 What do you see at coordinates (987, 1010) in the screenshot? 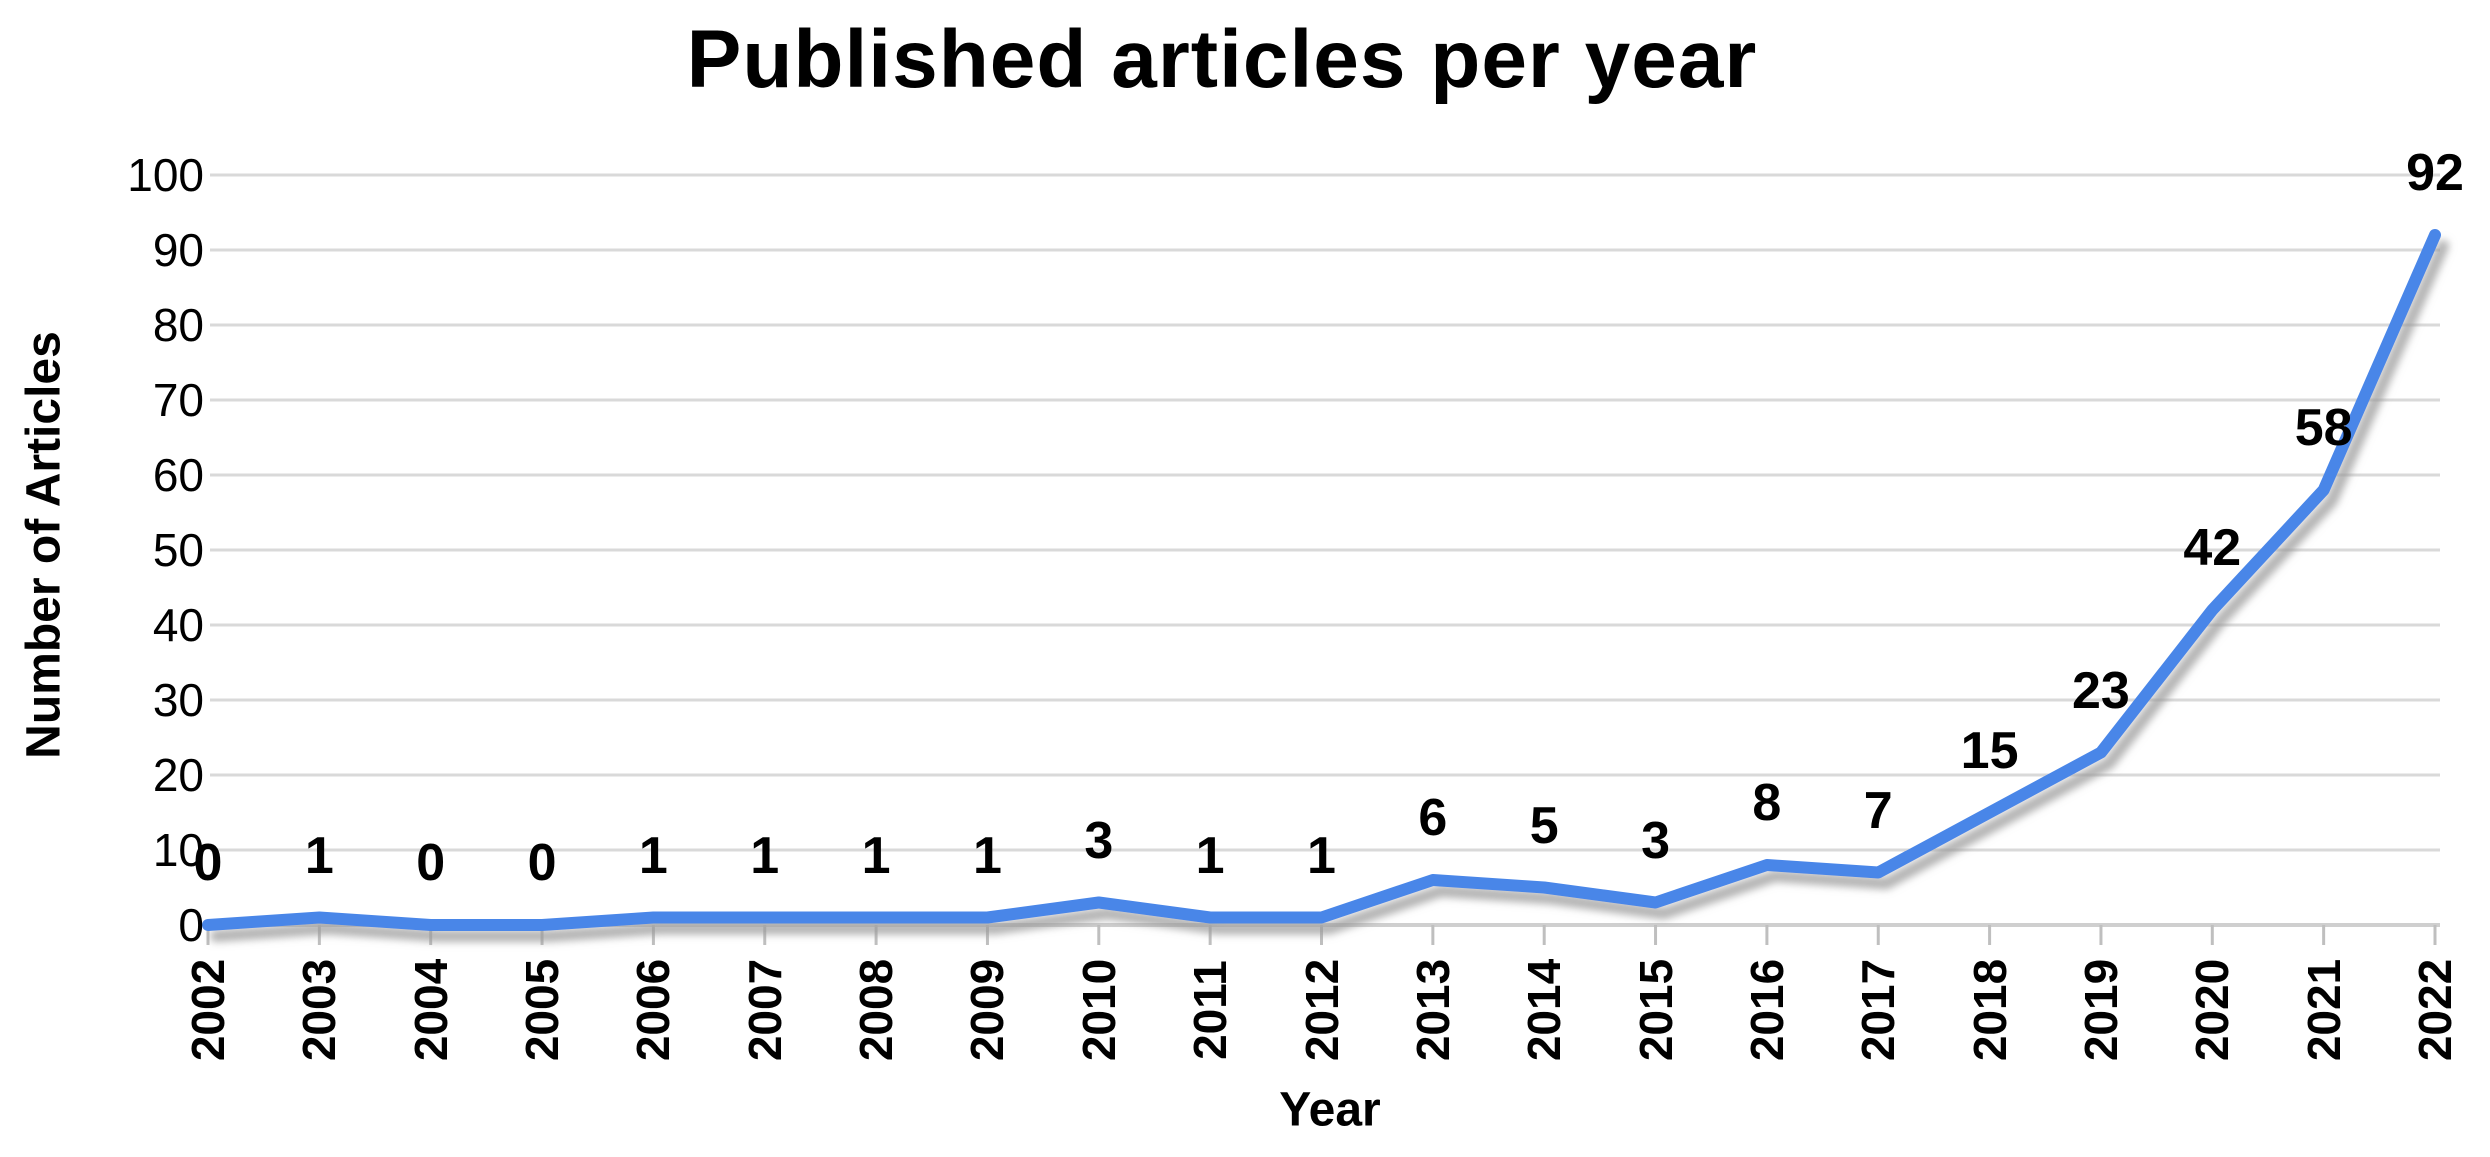
I see `x-tick-label: 2009` at bounding box center [987, 1010].